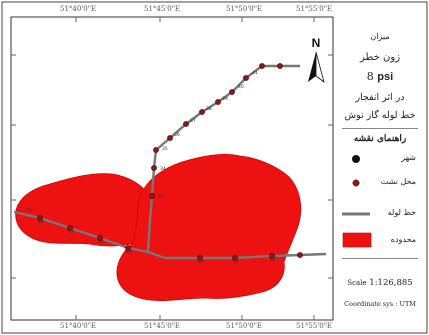 The height and width of the screenshot is (335, 429). Describe the element at coordinates (161, 197) in the screenshot. I see `station-label: 33` at that location.